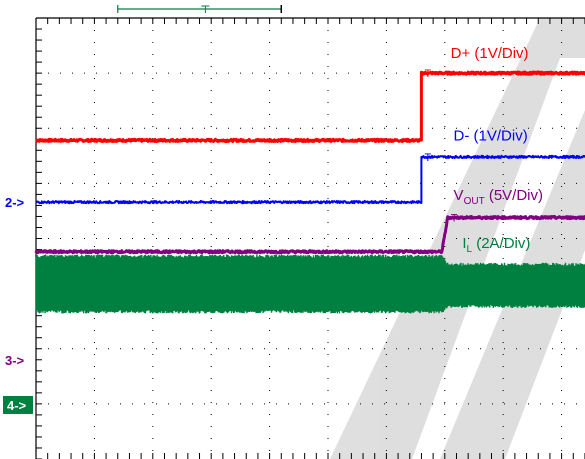  What do you see at coordinates (427, 158) in the screenshot?
I see `trace-1-trigger-mark: T` at bounding box center [427, 158].